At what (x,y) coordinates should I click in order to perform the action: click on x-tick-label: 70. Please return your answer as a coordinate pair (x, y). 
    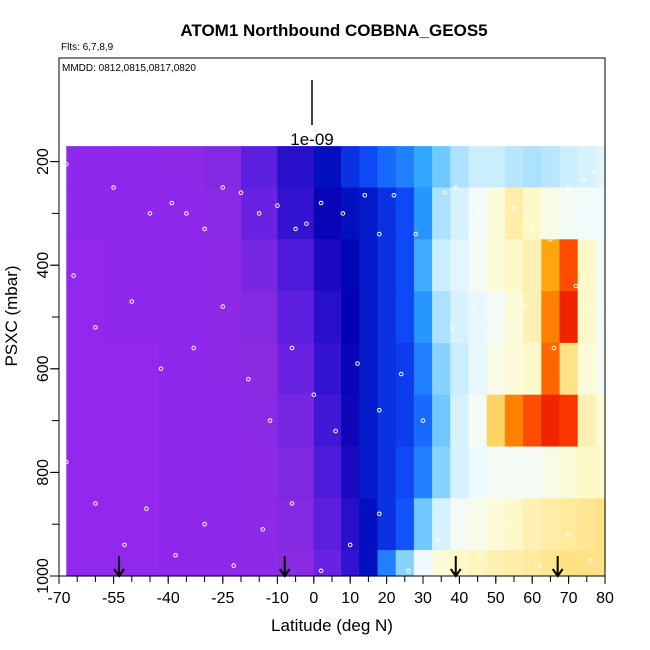
    Looking at the image, I should click on (569, 598).